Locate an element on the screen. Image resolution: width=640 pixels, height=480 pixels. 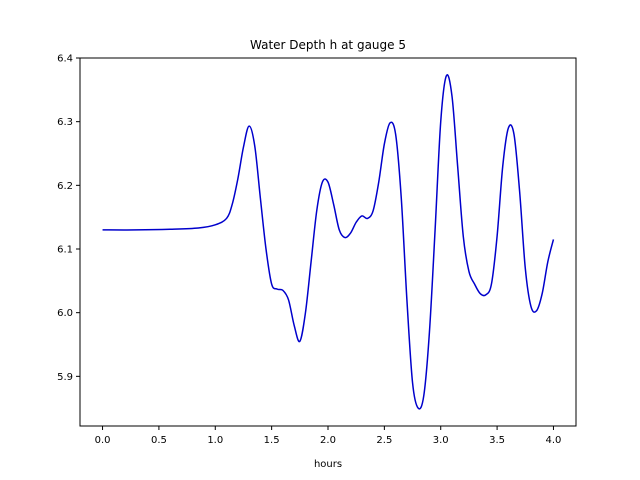
x-tick-label: 2.0 is located at coordinates (328, 440).